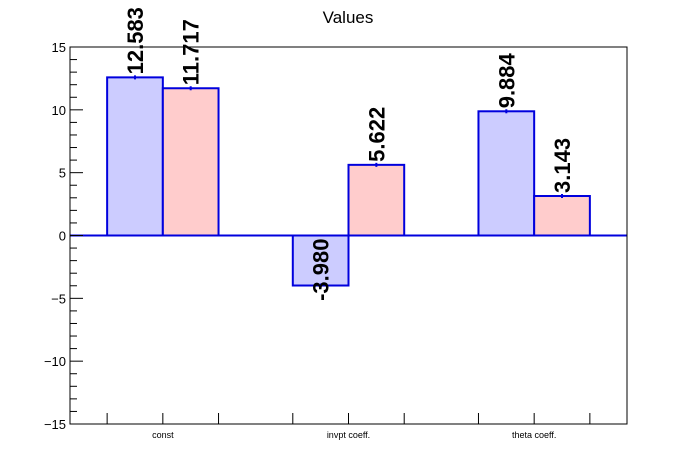 Image resolution: width=696 pixels, height=472 pixels. I want to click on y-axis: −15 −10 −5 0 5 10 15, so click(63, 236).